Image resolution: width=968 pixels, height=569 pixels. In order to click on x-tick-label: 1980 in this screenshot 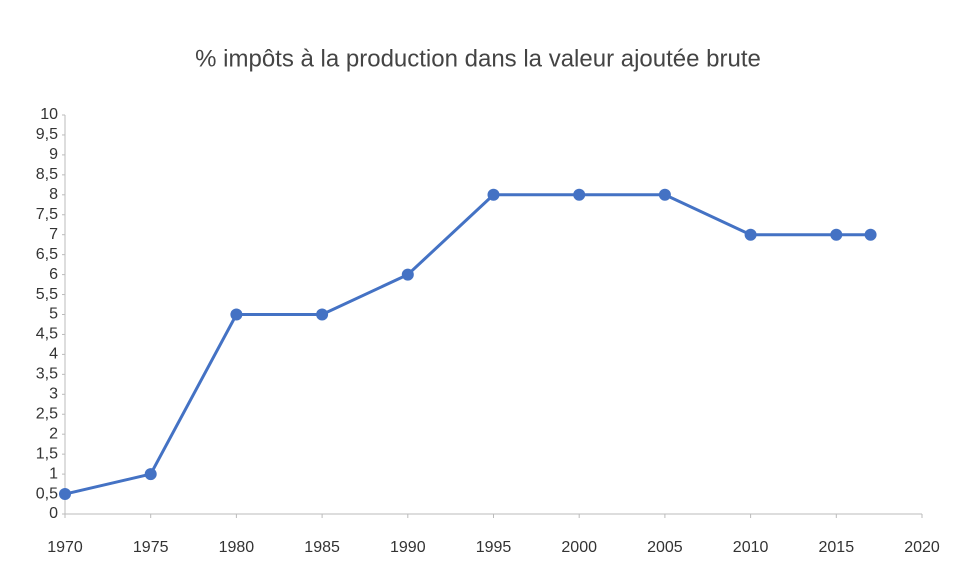, I will do `click(237, 547)`.